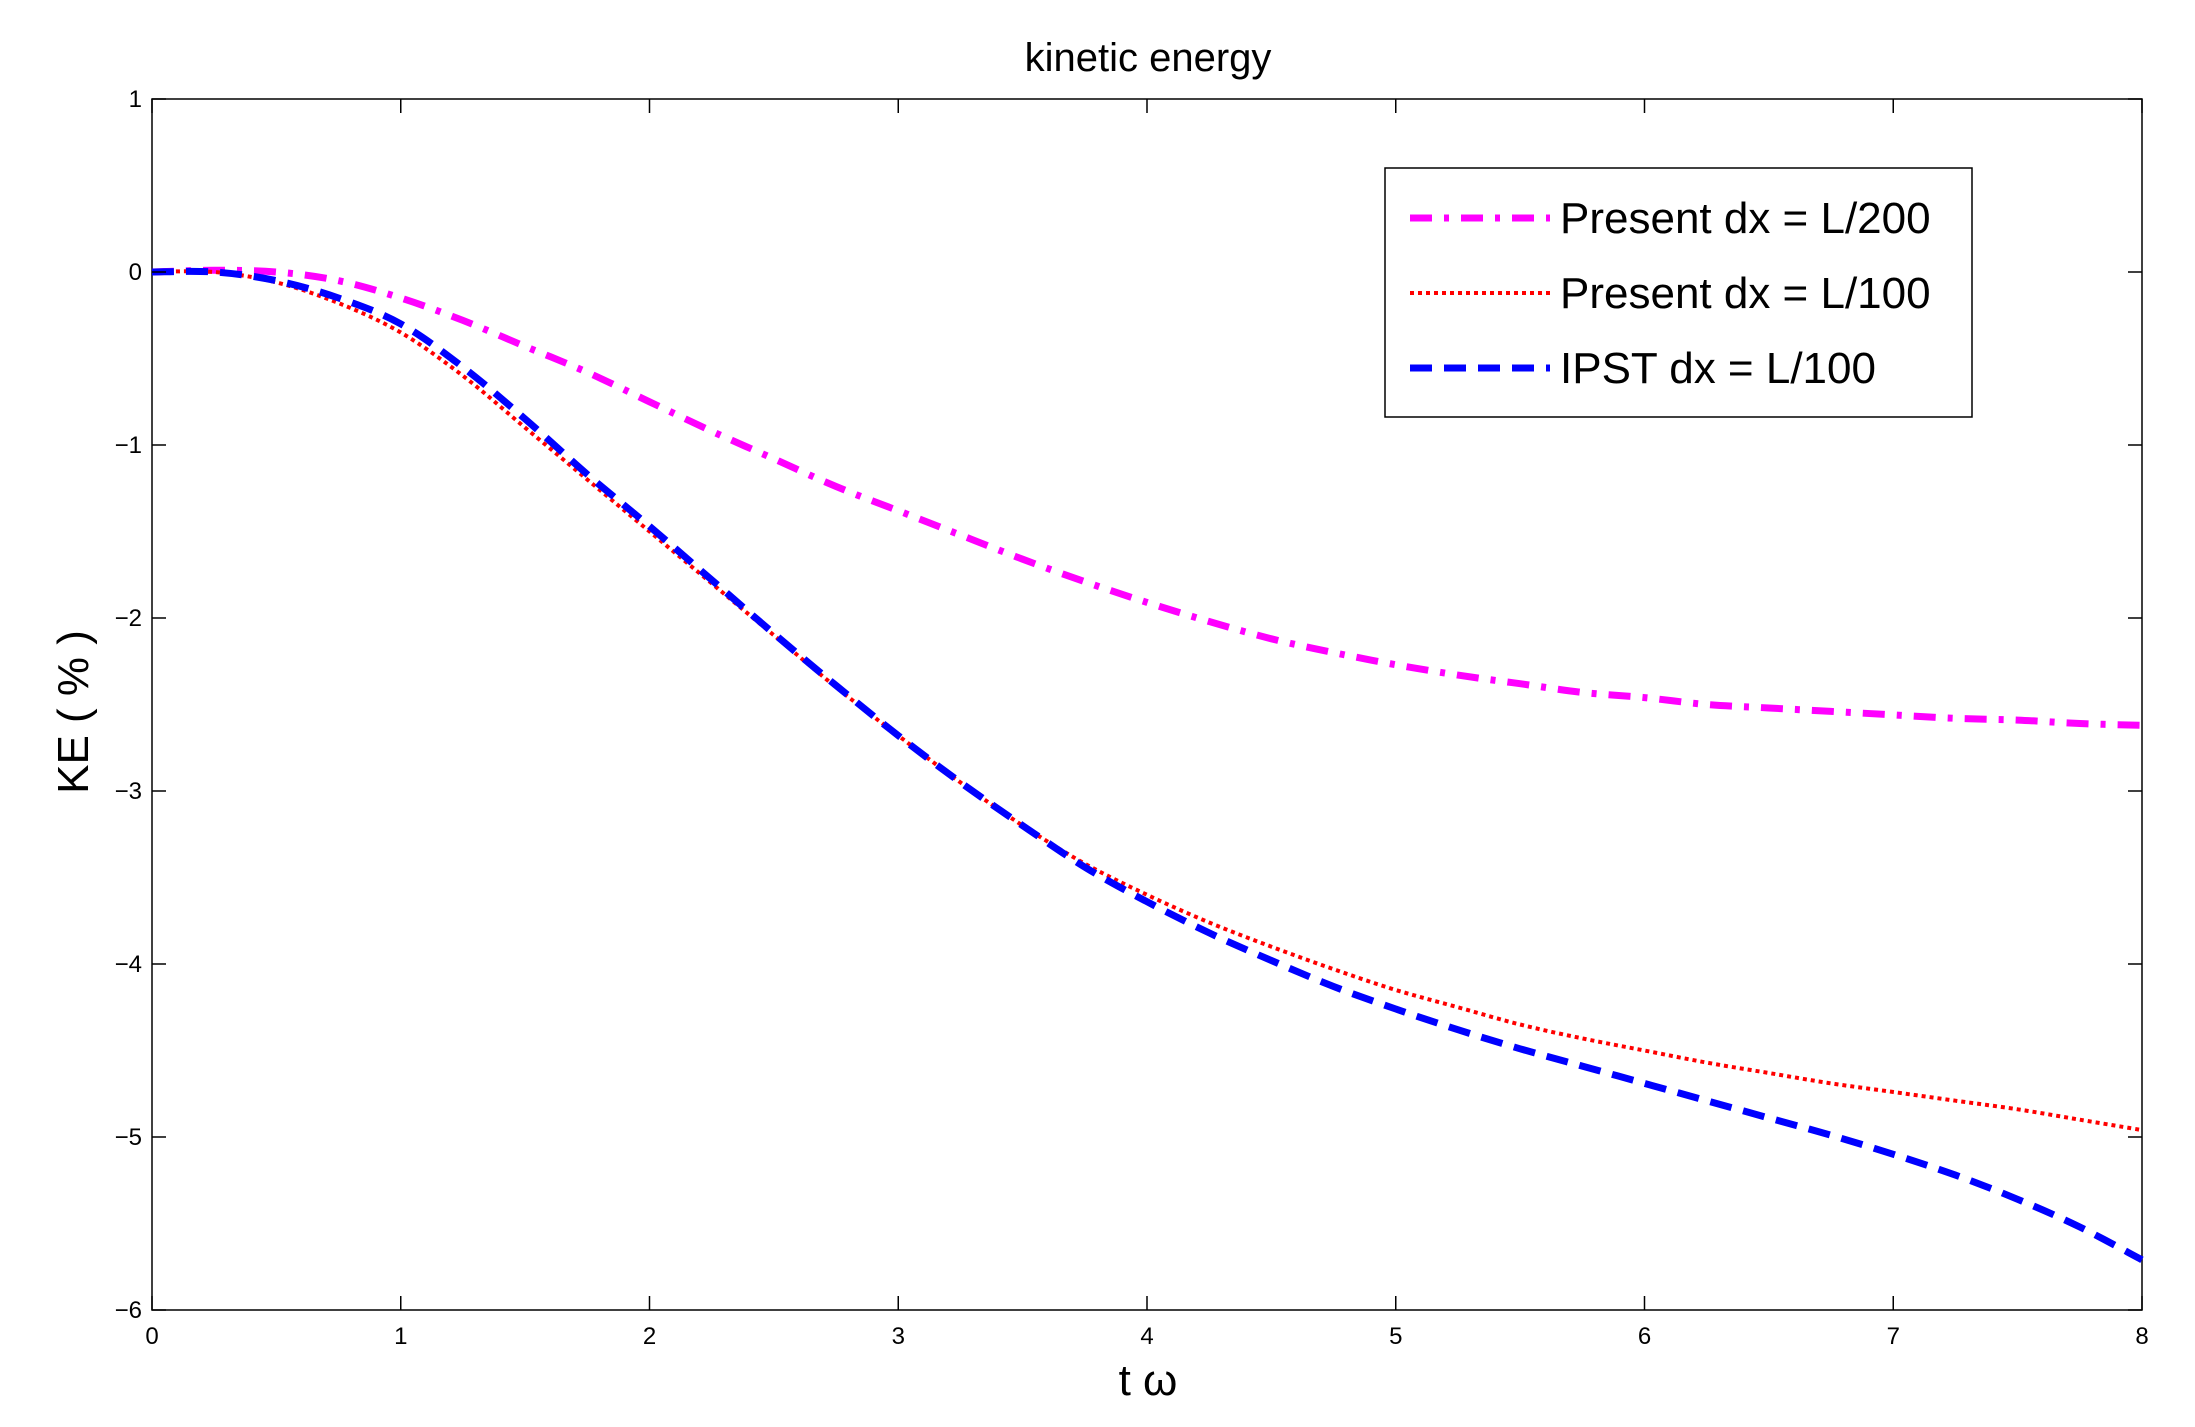  I want to click on x-tick-label: 3, so click(898, 1336).